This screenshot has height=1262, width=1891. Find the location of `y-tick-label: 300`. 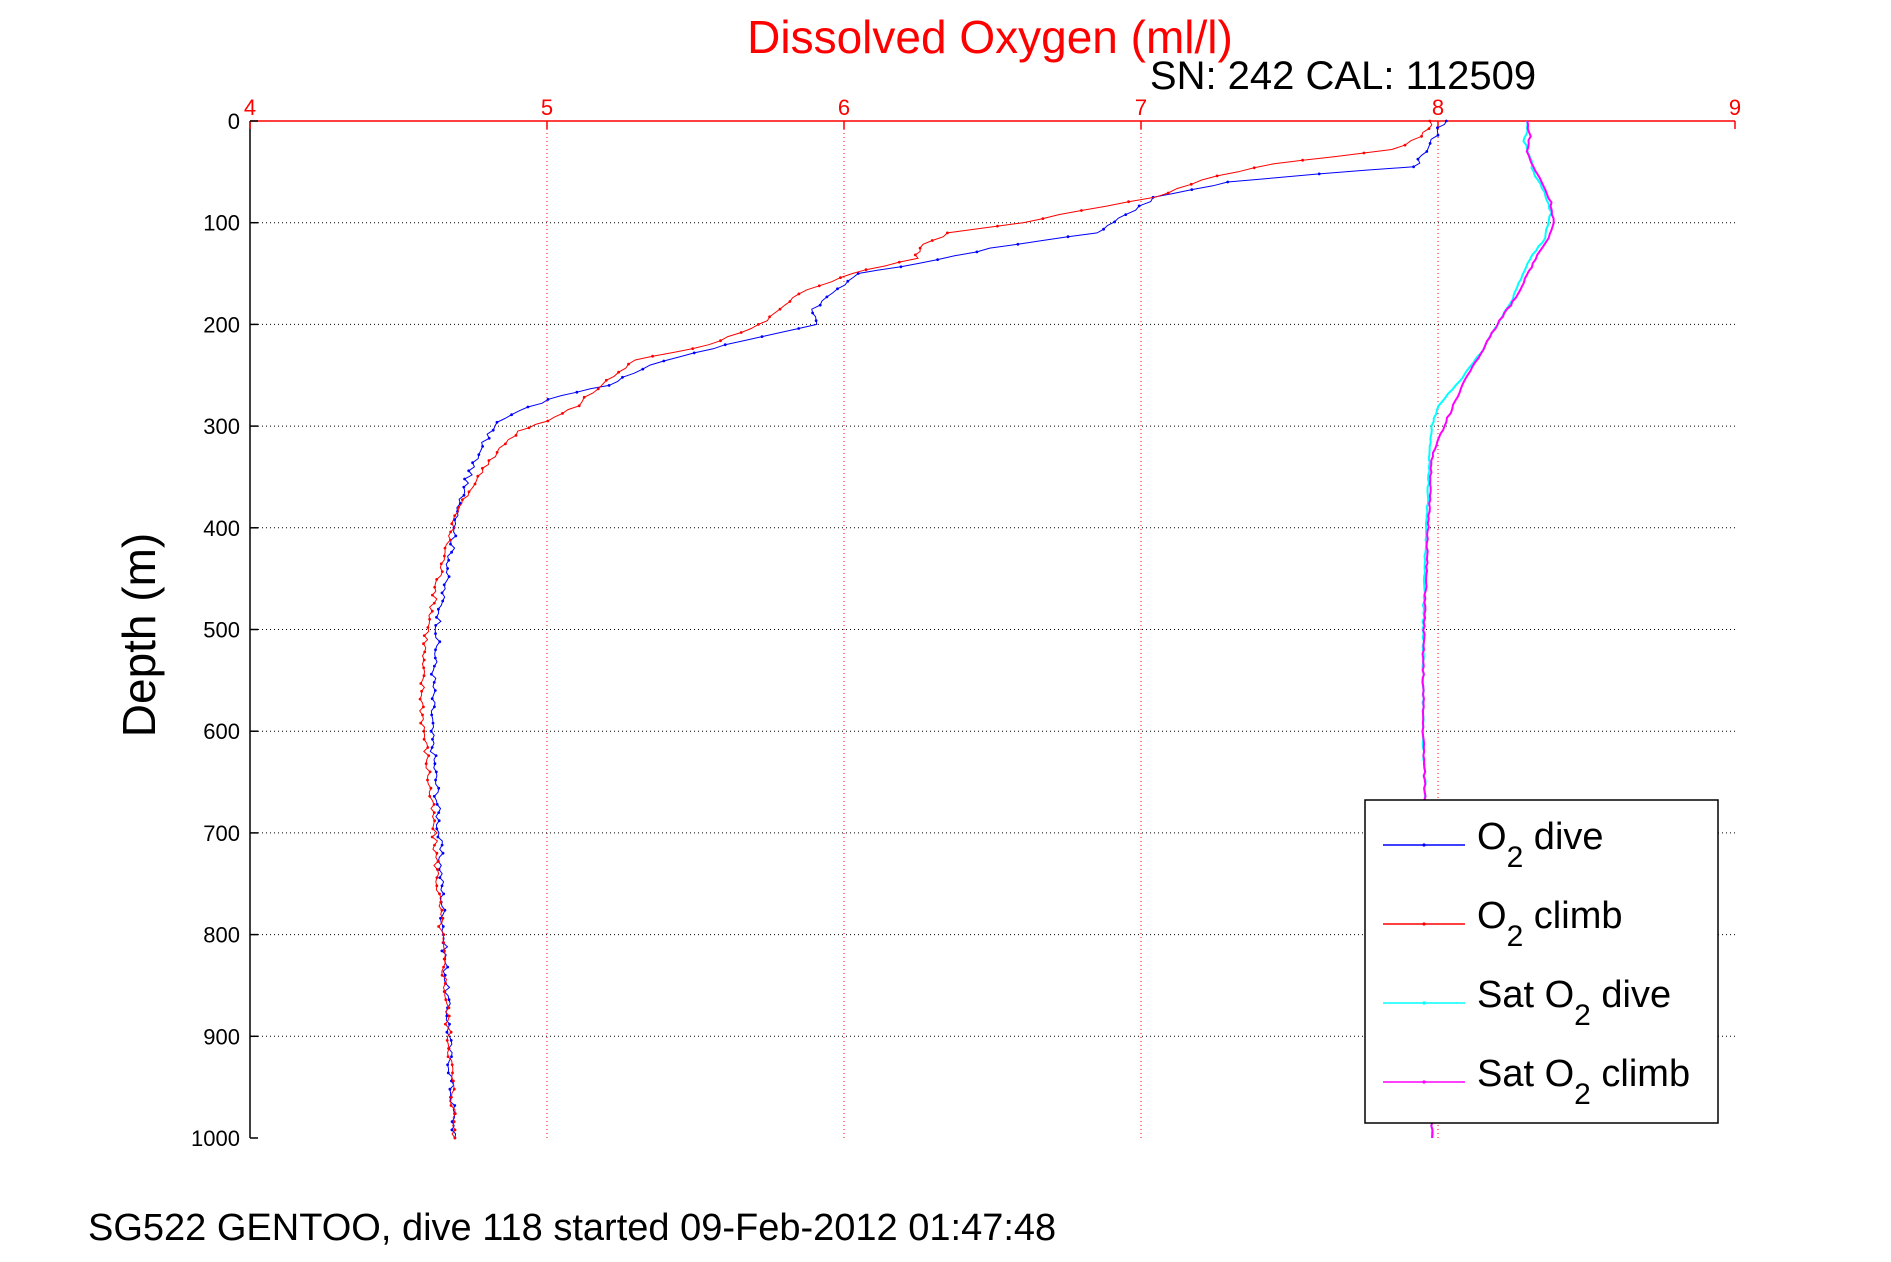

y-tick-label: 300 is located at coordinates (221, 426).